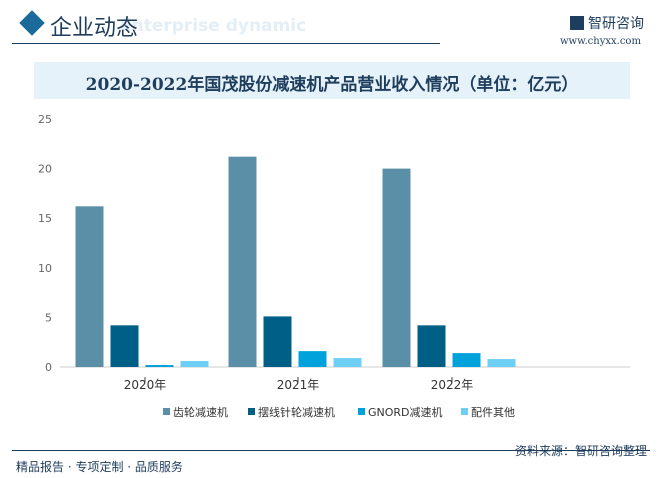  What do you see at coordinates (89, 286) in the screenshot?
I see `bar-1-2020年` at bounding box center [89, 286].